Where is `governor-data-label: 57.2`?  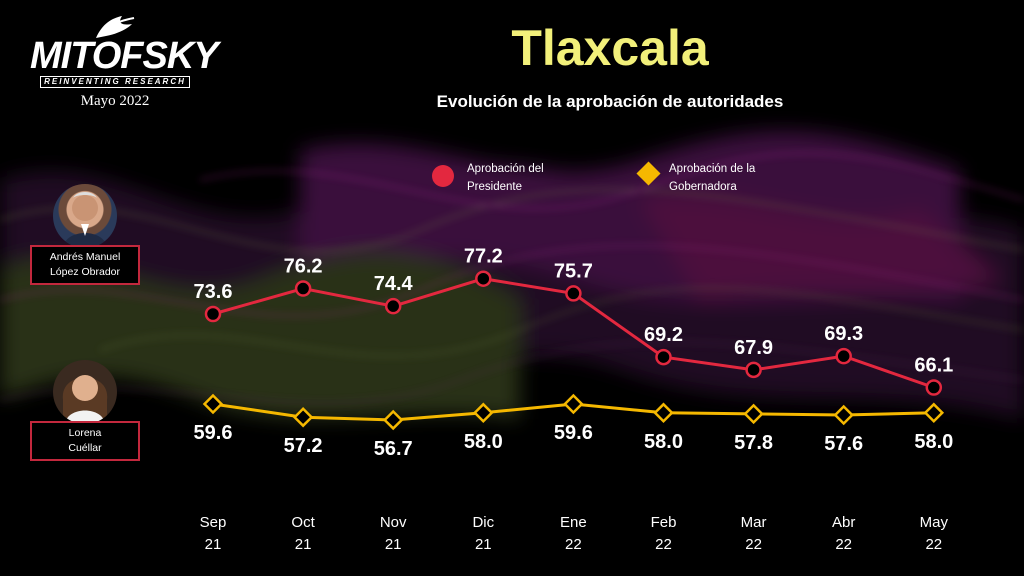
governor-data-label: 57.2 is located at coordinates (303, 446).